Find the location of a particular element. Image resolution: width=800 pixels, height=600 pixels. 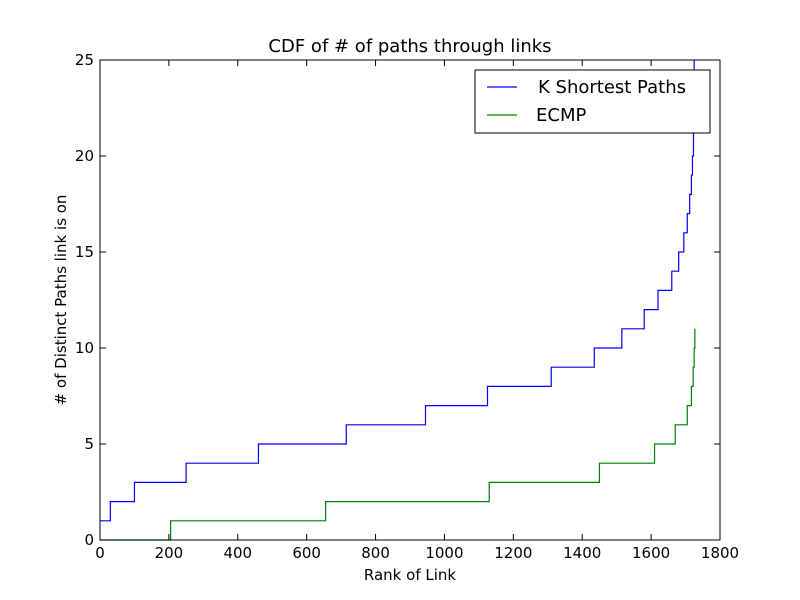

x-tick-label: 200 is located at coordinates (169, 553).